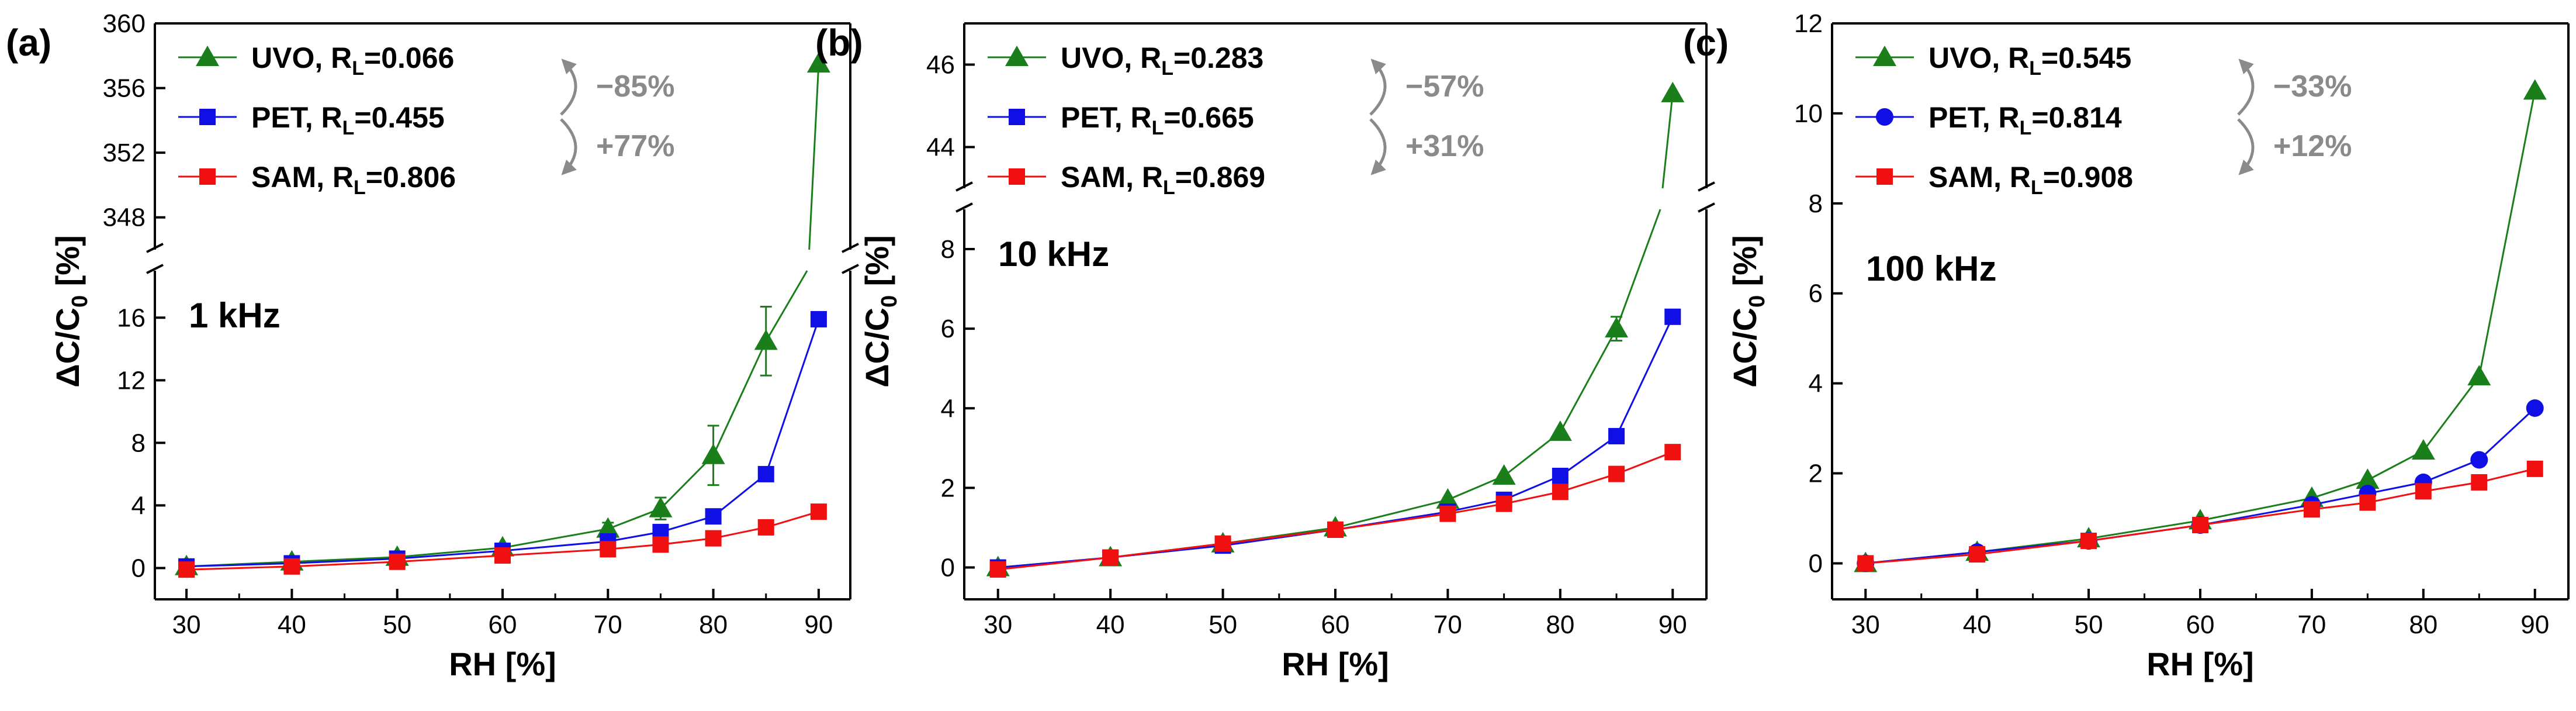  What do you see at coordinates (1053, 254) in the screenshot?
I see `frequency-label: 10 kHz` at bounding box center [1053, 254].